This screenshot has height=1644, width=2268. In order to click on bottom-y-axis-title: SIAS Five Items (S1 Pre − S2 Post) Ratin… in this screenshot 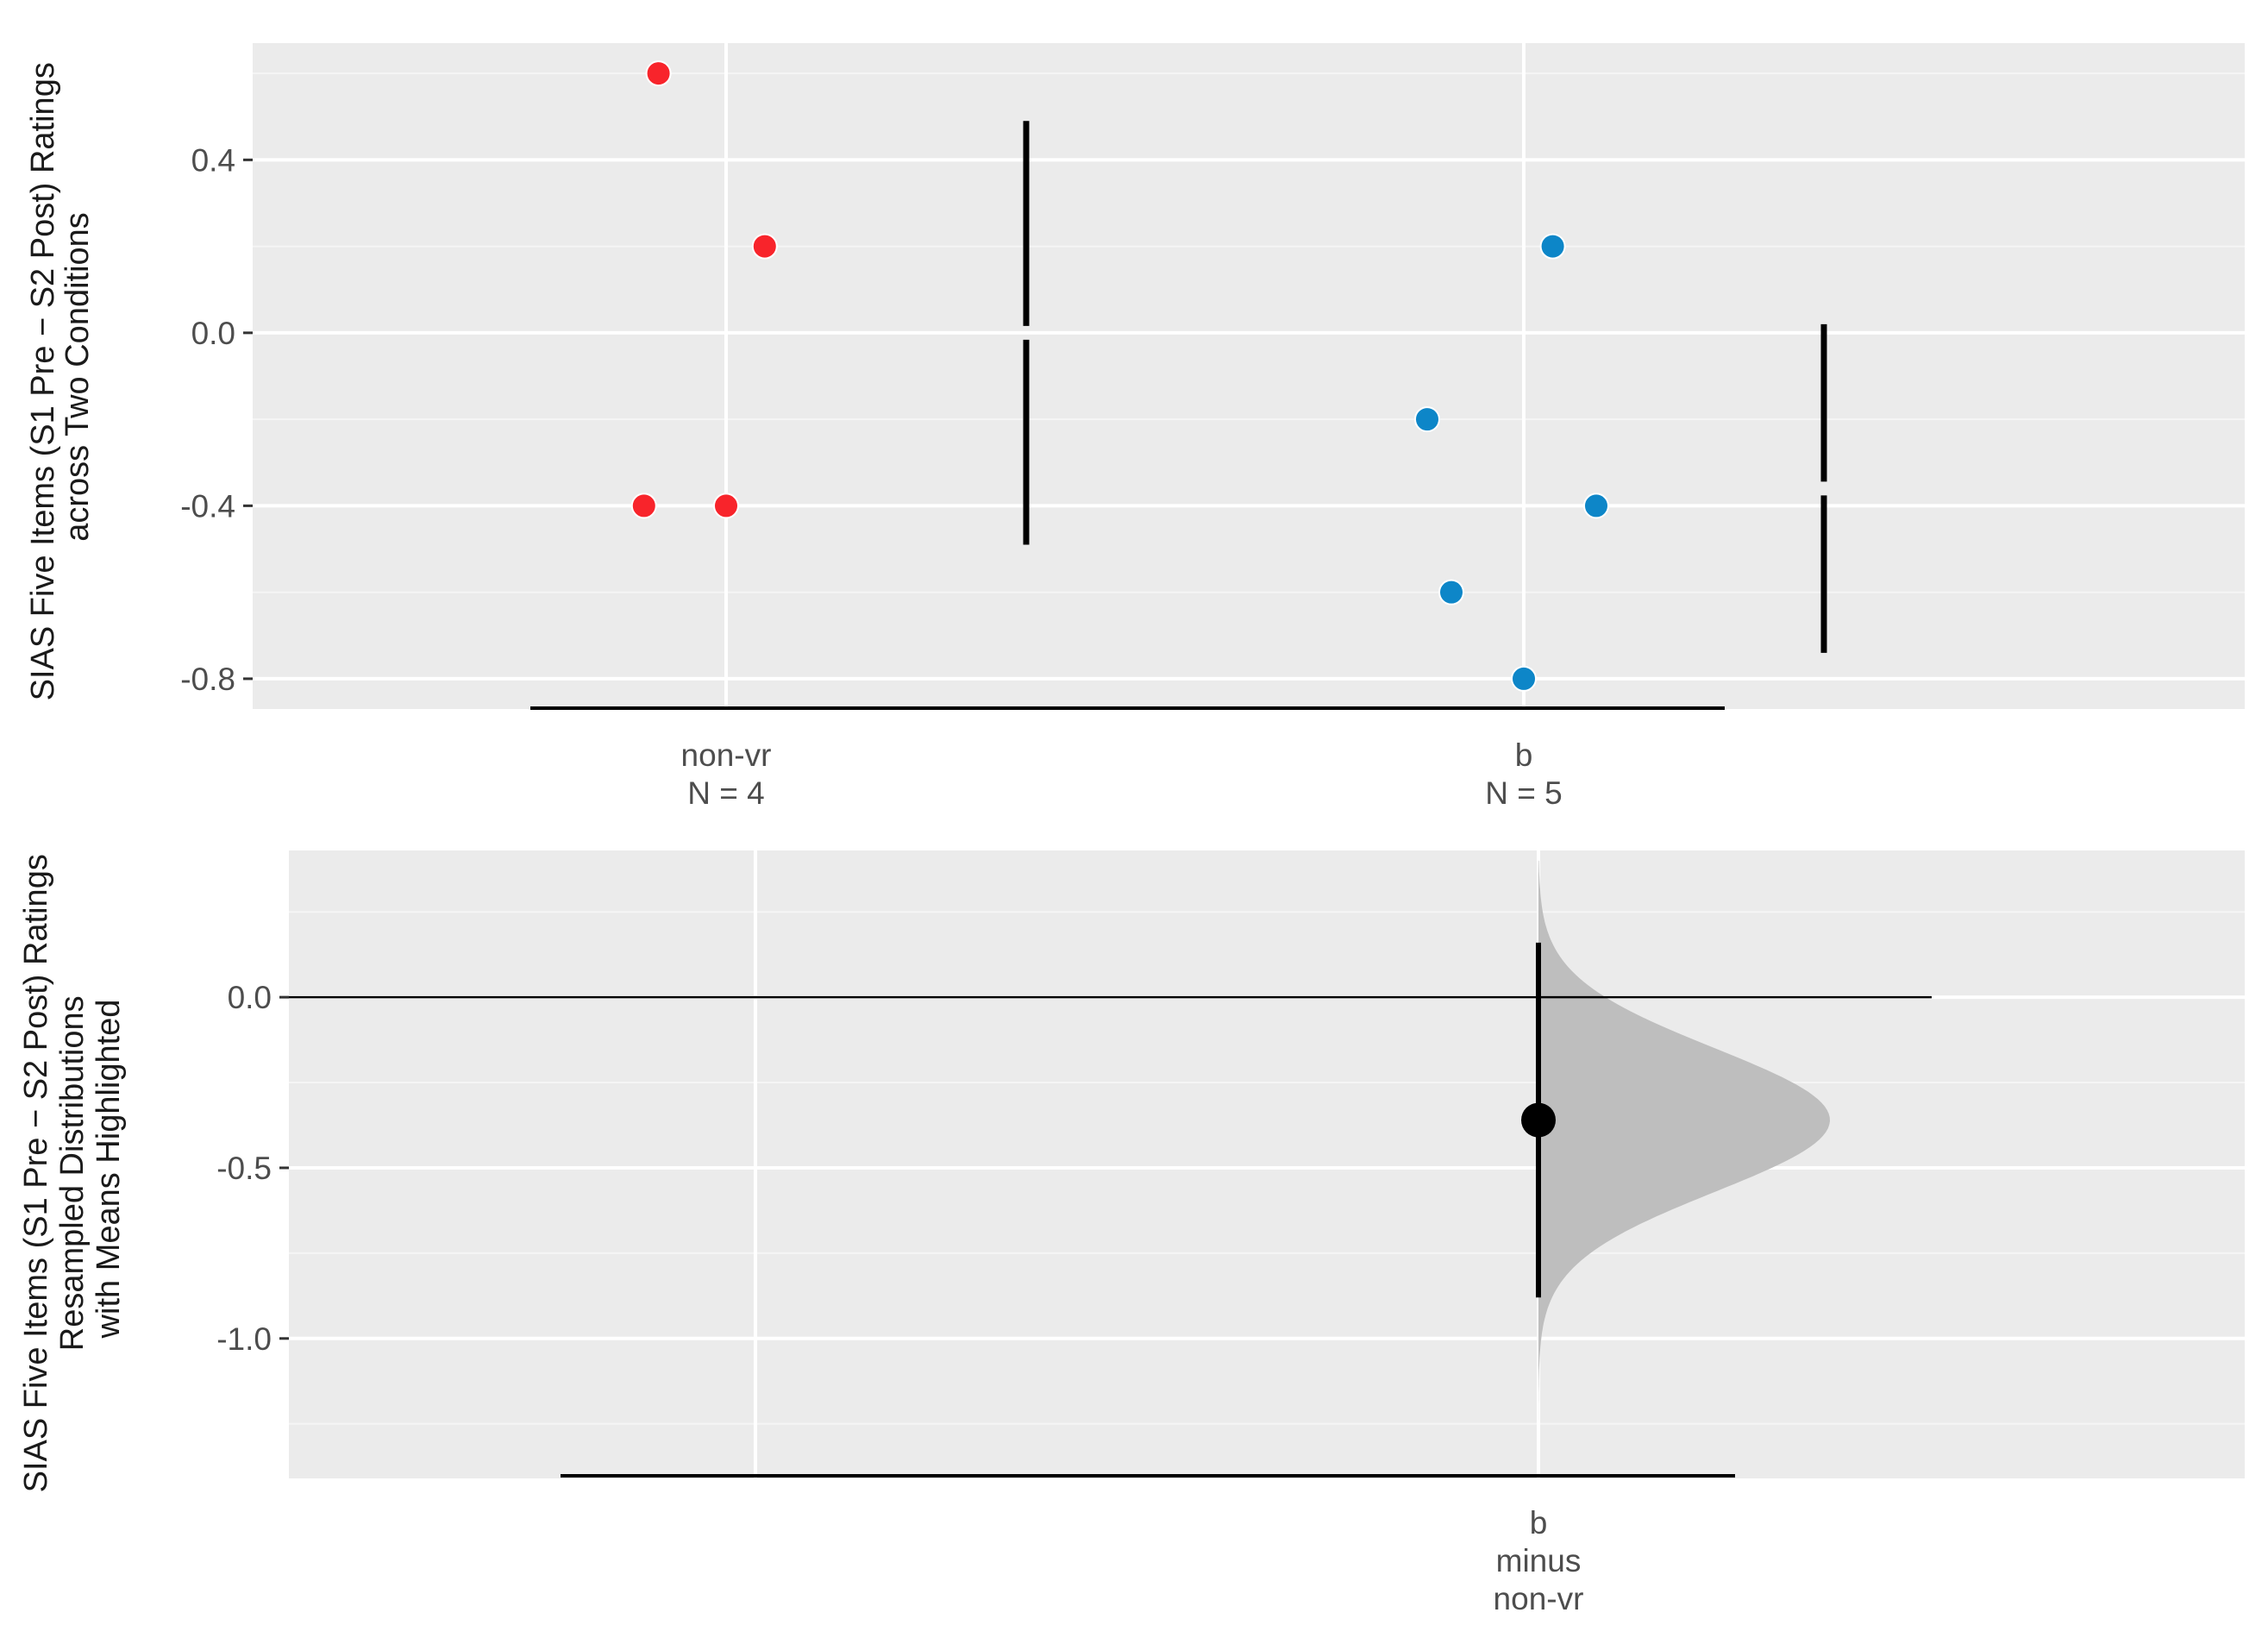, I will do `click(73, 1169)`.